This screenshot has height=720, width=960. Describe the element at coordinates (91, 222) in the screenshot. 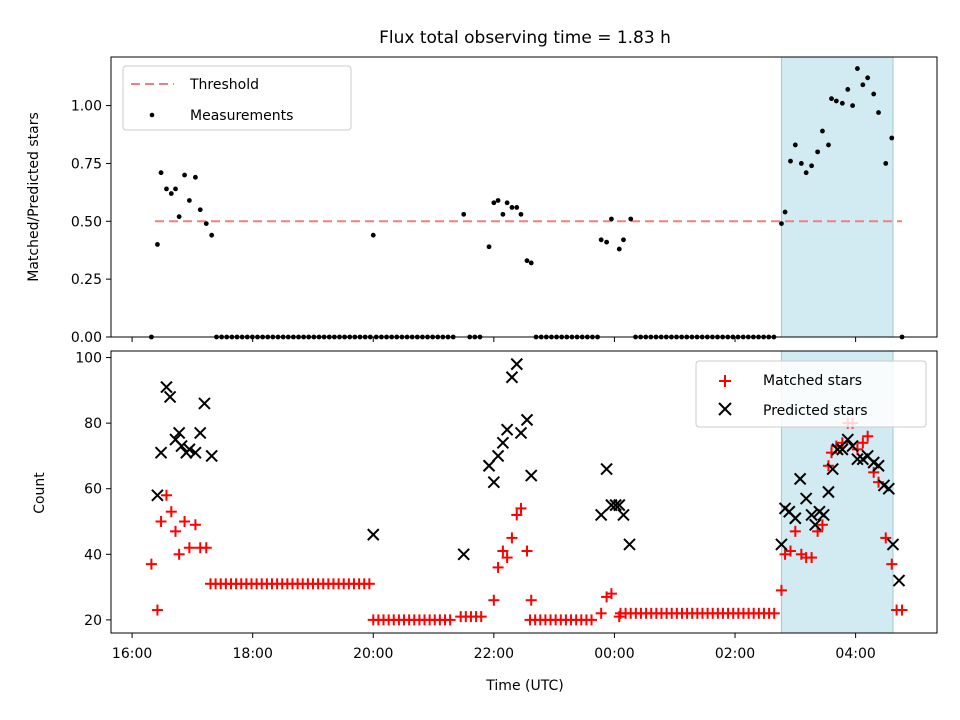

I see `y-axis-ticks: 0.00 0.25 0.50 0.75 1.00` at that location.